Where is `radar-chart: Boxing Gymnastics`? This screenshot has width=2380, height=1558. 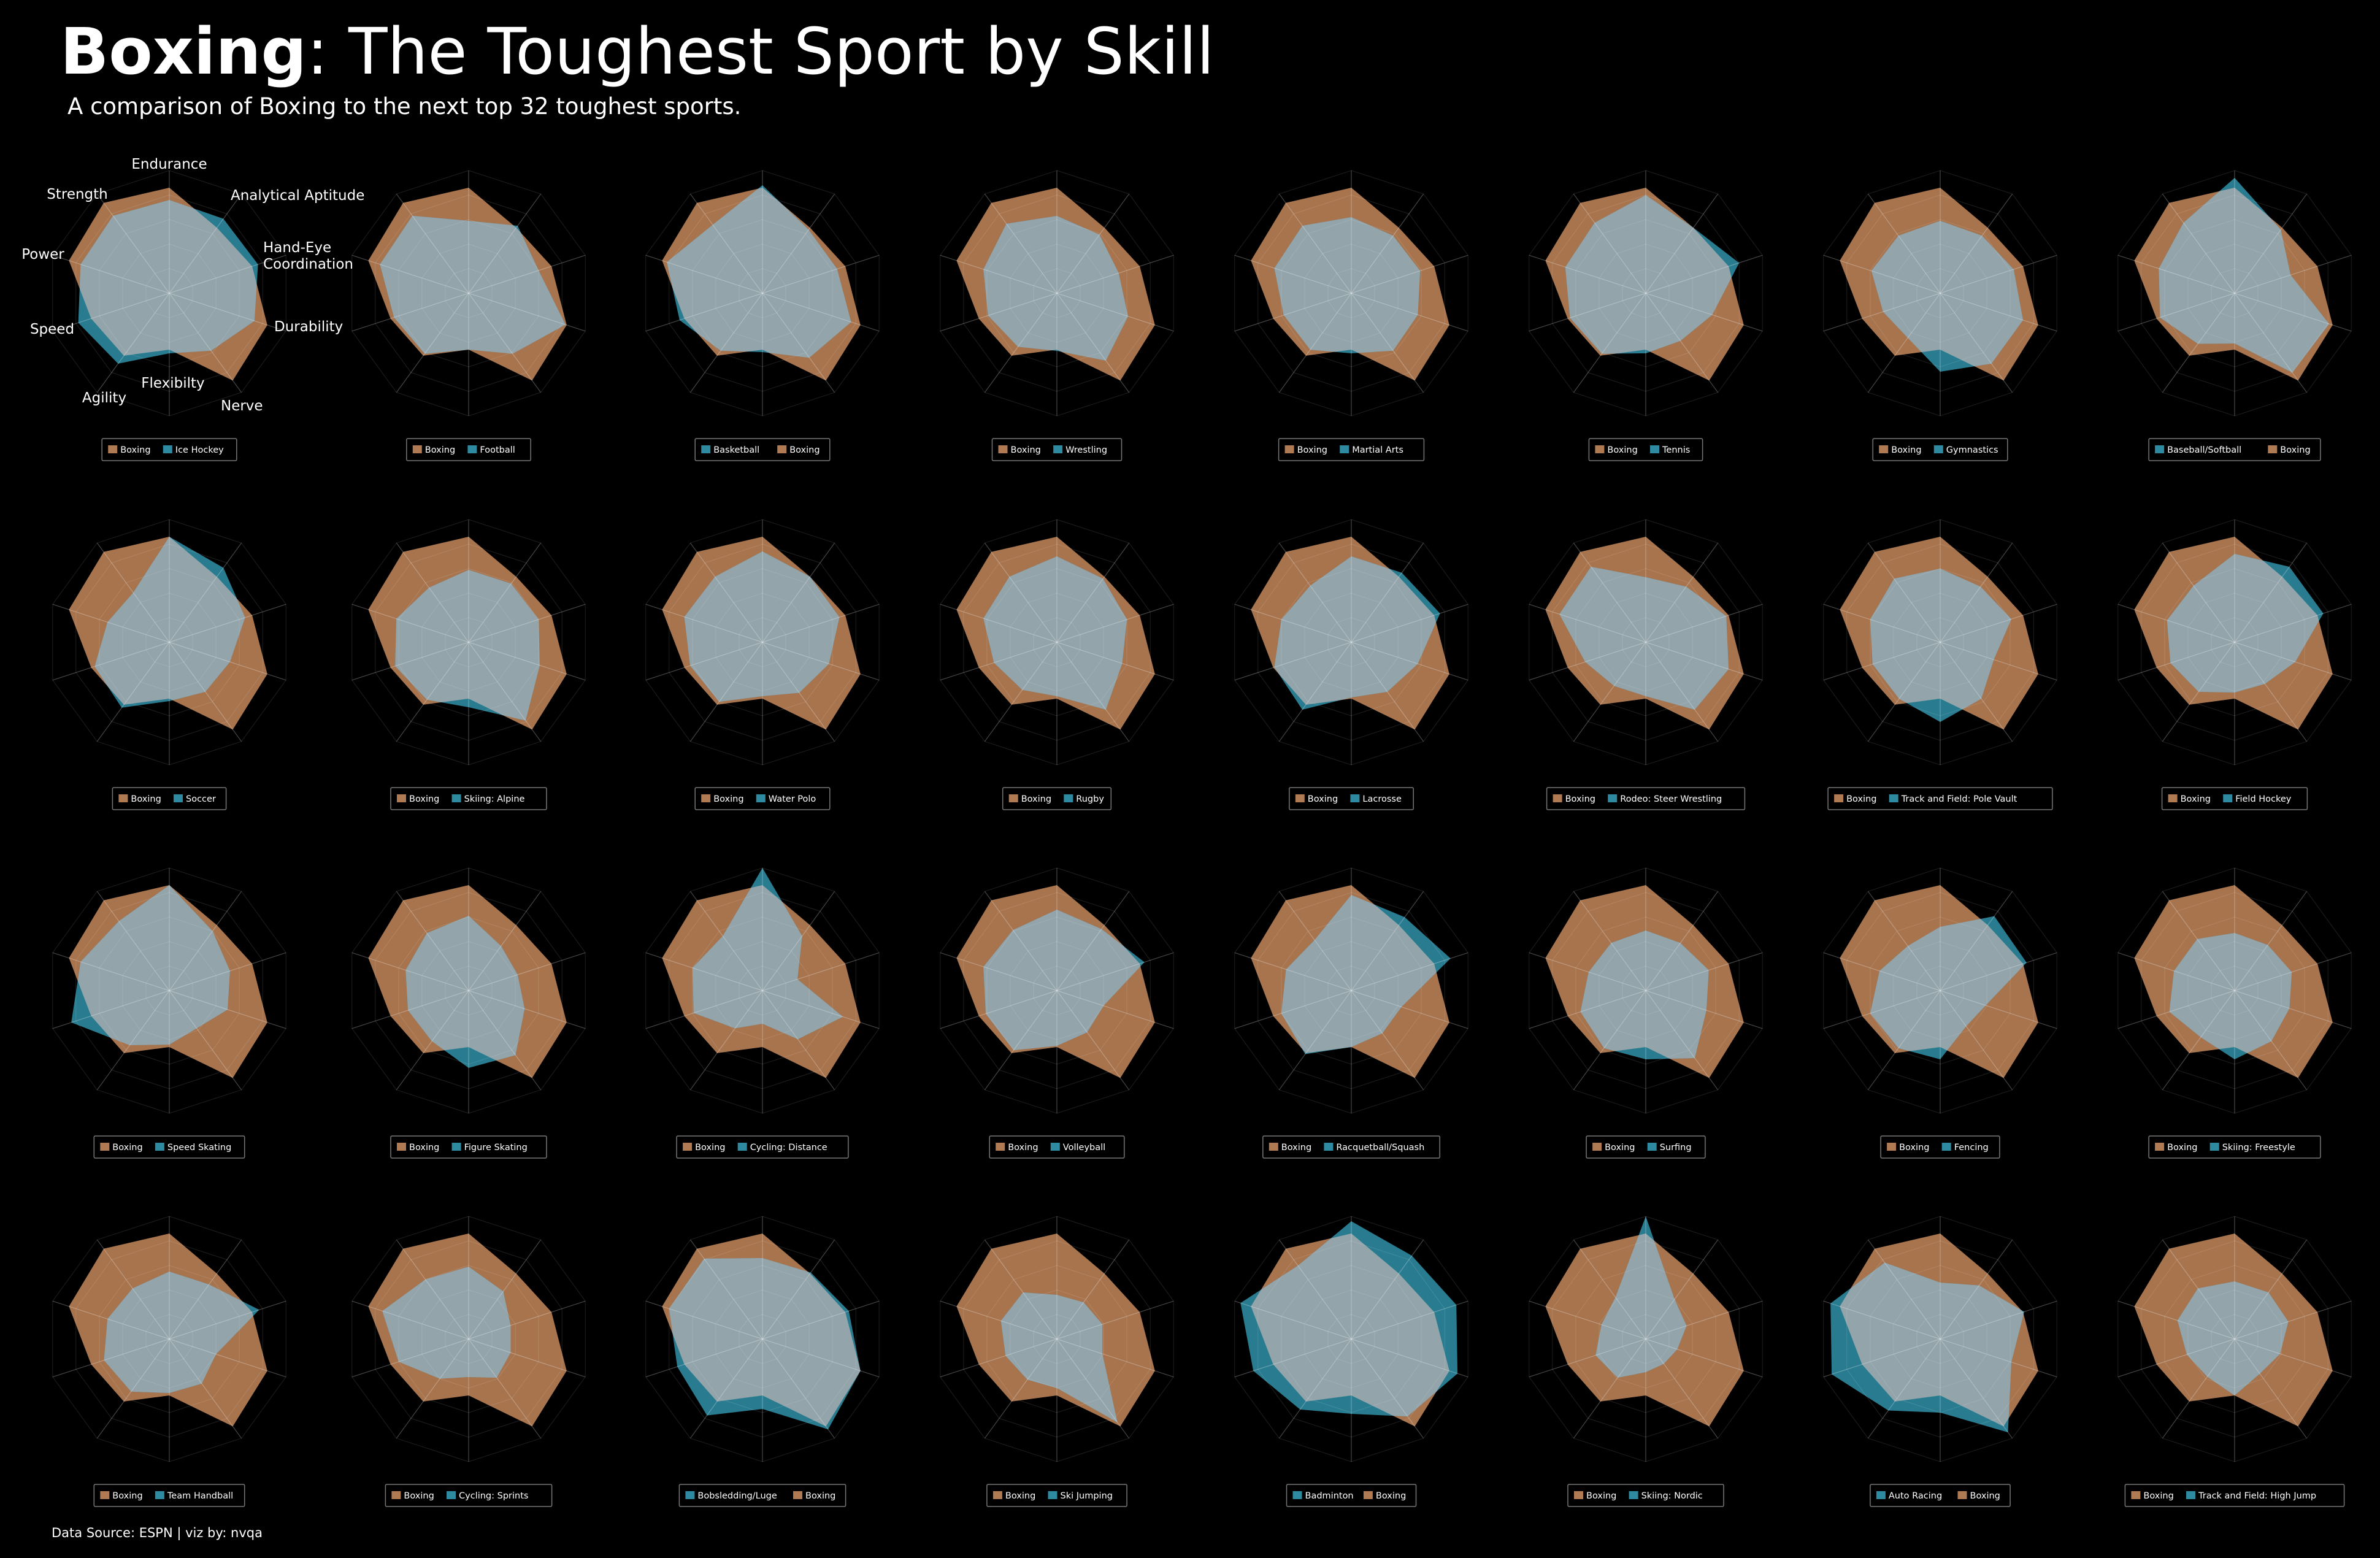
radar-chart: Boxing Gymnastics is located at coordinates (1940, 315).